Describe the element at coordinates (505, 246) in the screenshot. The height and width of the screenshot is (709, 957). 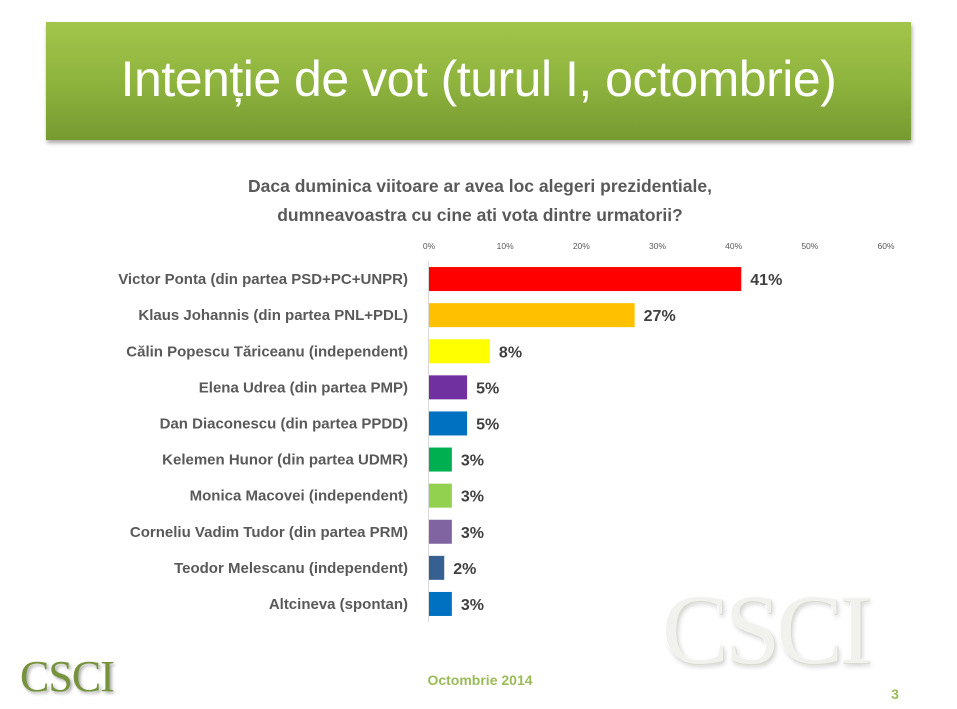
I see `x-tick-label: 10%` at that location.